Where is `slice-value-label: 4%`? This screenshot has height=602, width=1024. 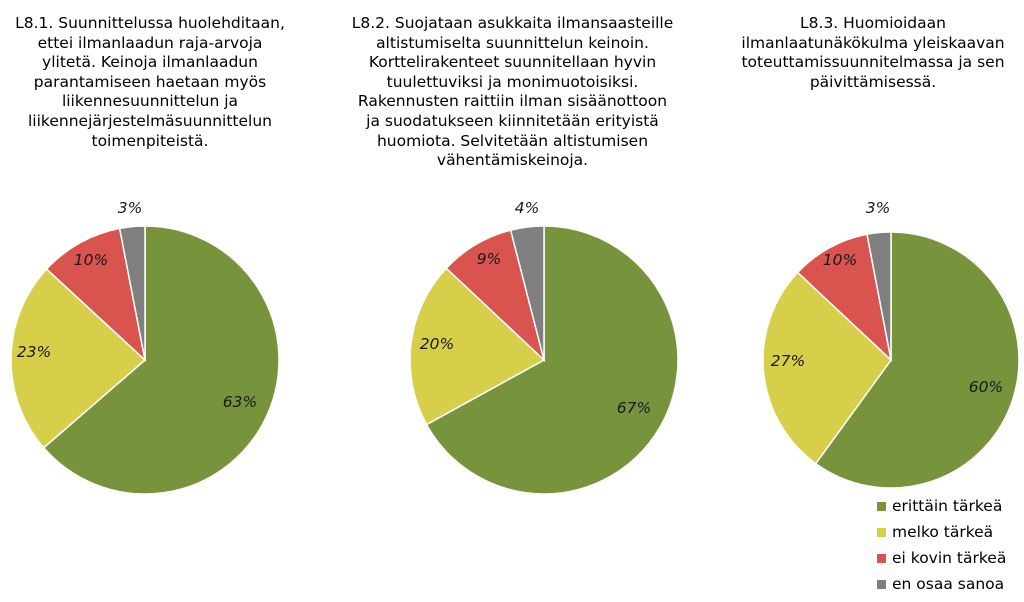
slice-value-label: 4% is located at coordinates (527, 208).